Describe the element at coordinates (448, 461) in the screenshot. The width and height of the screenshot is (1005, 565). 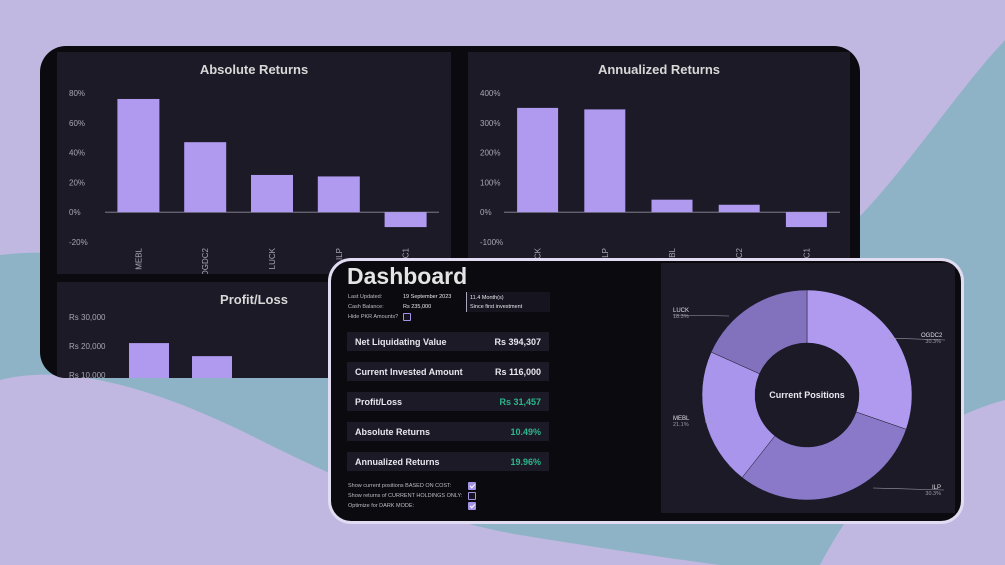
I see `metric-card: Annualized Returns 19.96%` at that location.